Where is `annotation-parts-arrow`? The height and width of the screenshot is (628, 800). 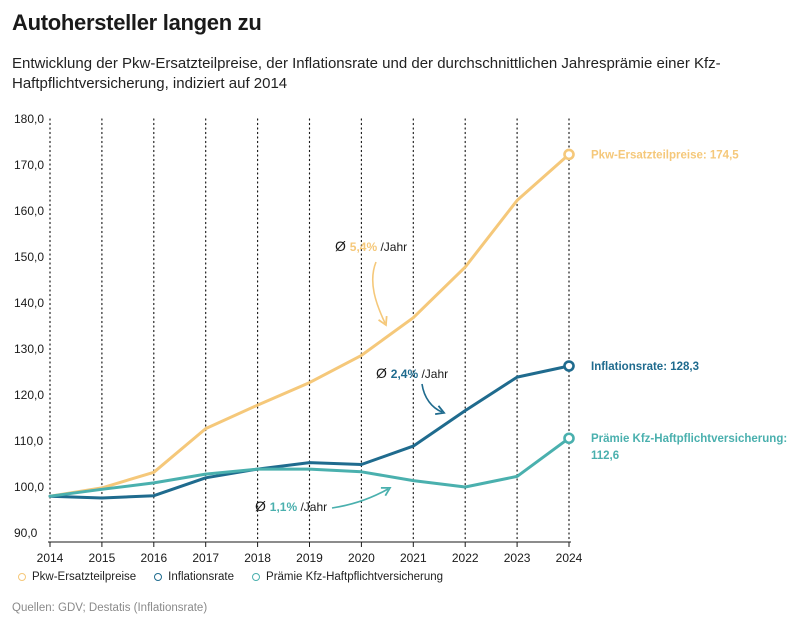 annotation-parts-arrow is located at coordinates (379, 294).